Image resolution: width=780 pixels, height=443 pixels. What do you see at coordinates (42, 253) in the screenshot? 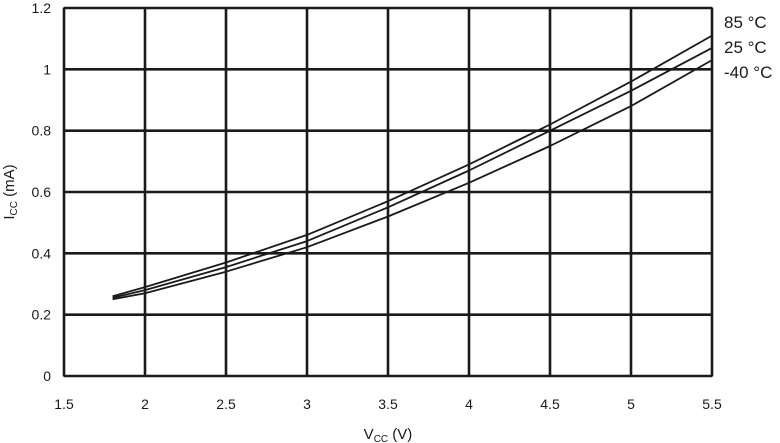
I see `y-tick-label: 0.4` at bounding box center [42, 253].